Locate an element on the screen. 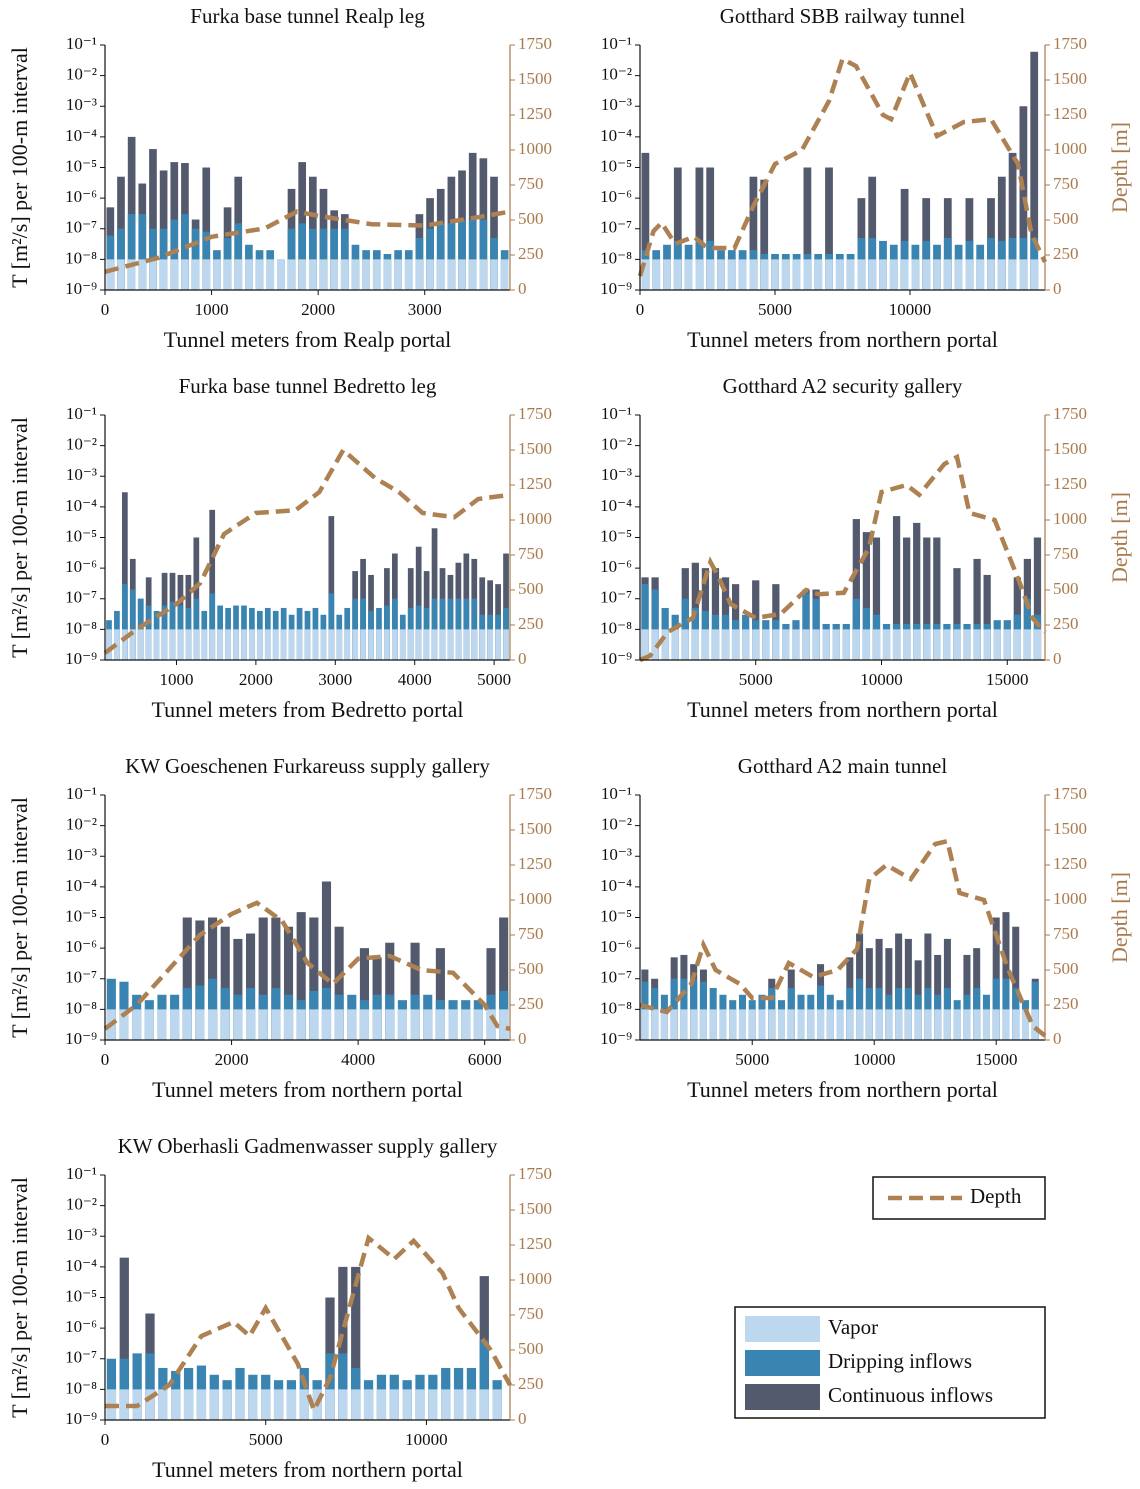  y2-axis-label: Depth [m] is located at coordinates (1119, 167).